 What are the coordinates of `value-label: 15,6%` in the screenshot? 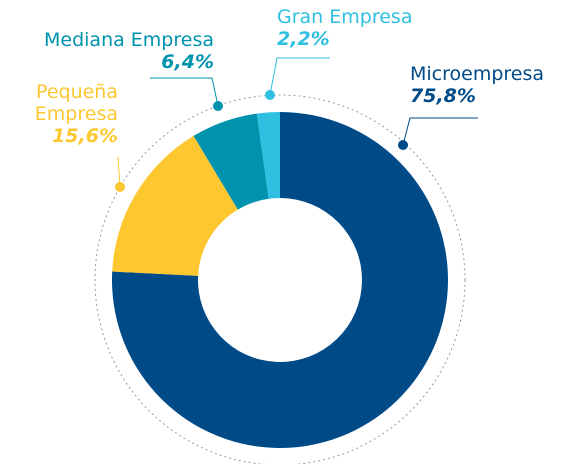 It's located at (85, 136).